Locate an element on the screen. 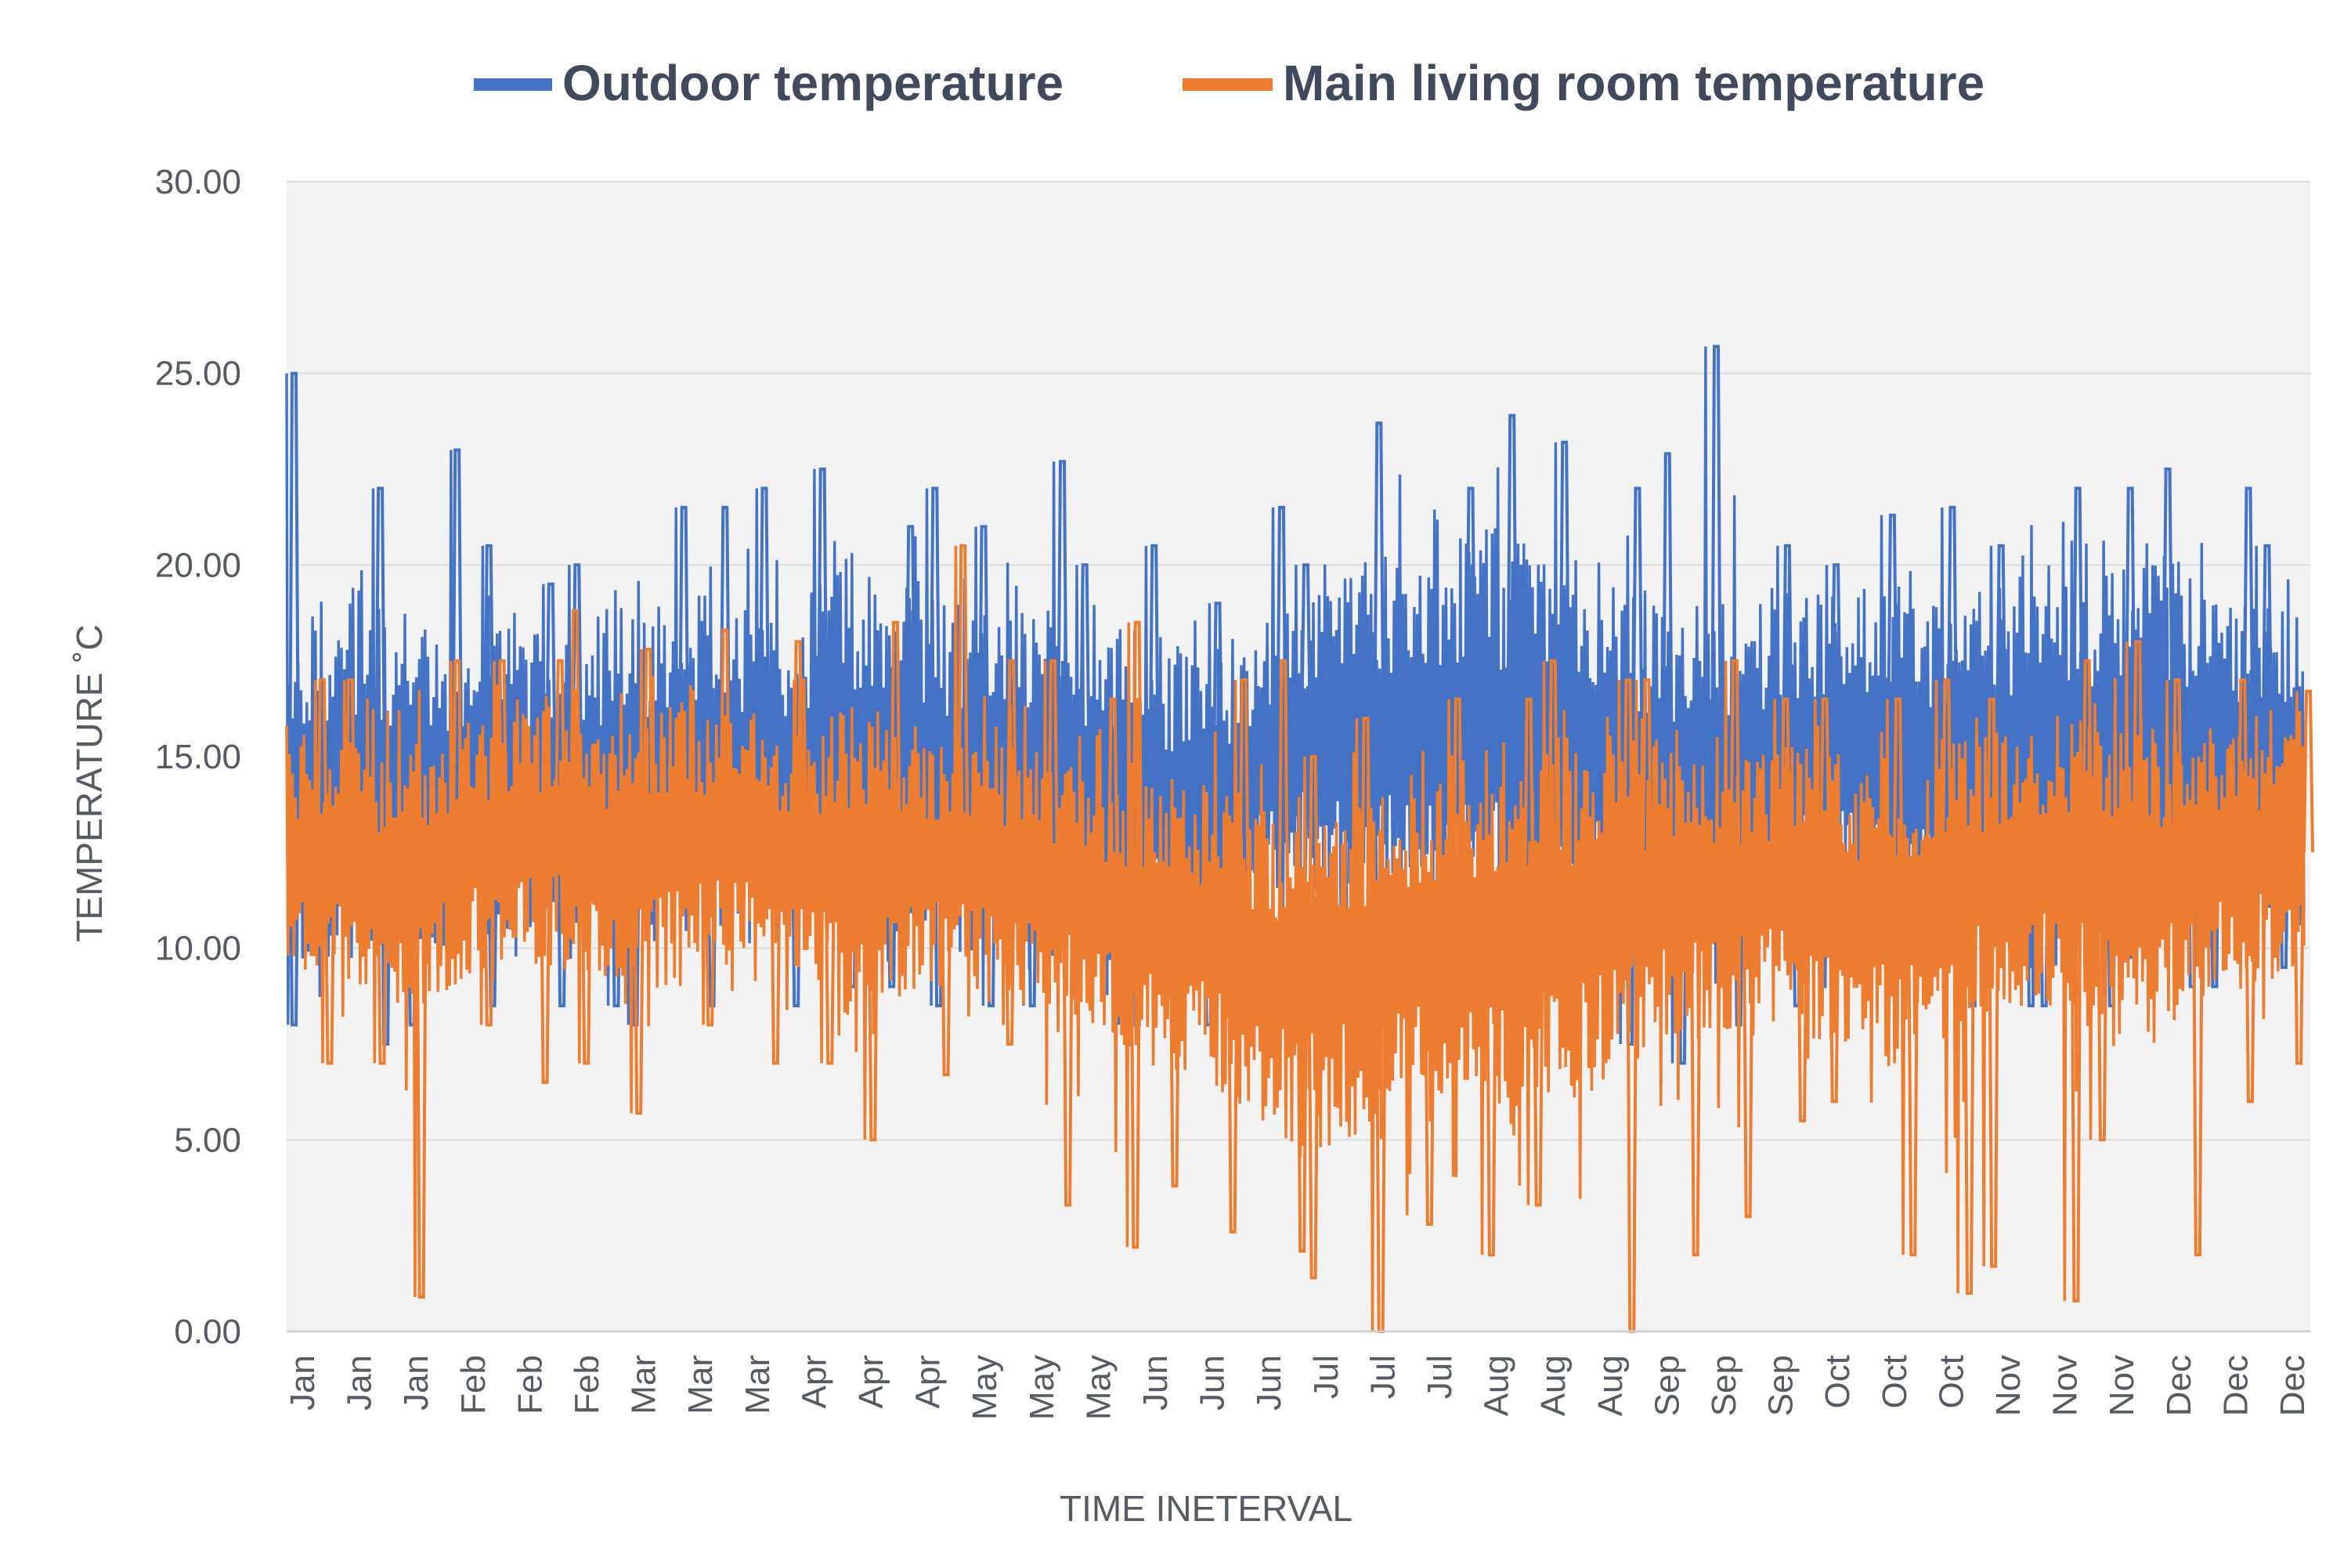 The height and width of the screenshot is (1568, 2333). y-tick-label: 20.00 is located at coordinates (198, 565).